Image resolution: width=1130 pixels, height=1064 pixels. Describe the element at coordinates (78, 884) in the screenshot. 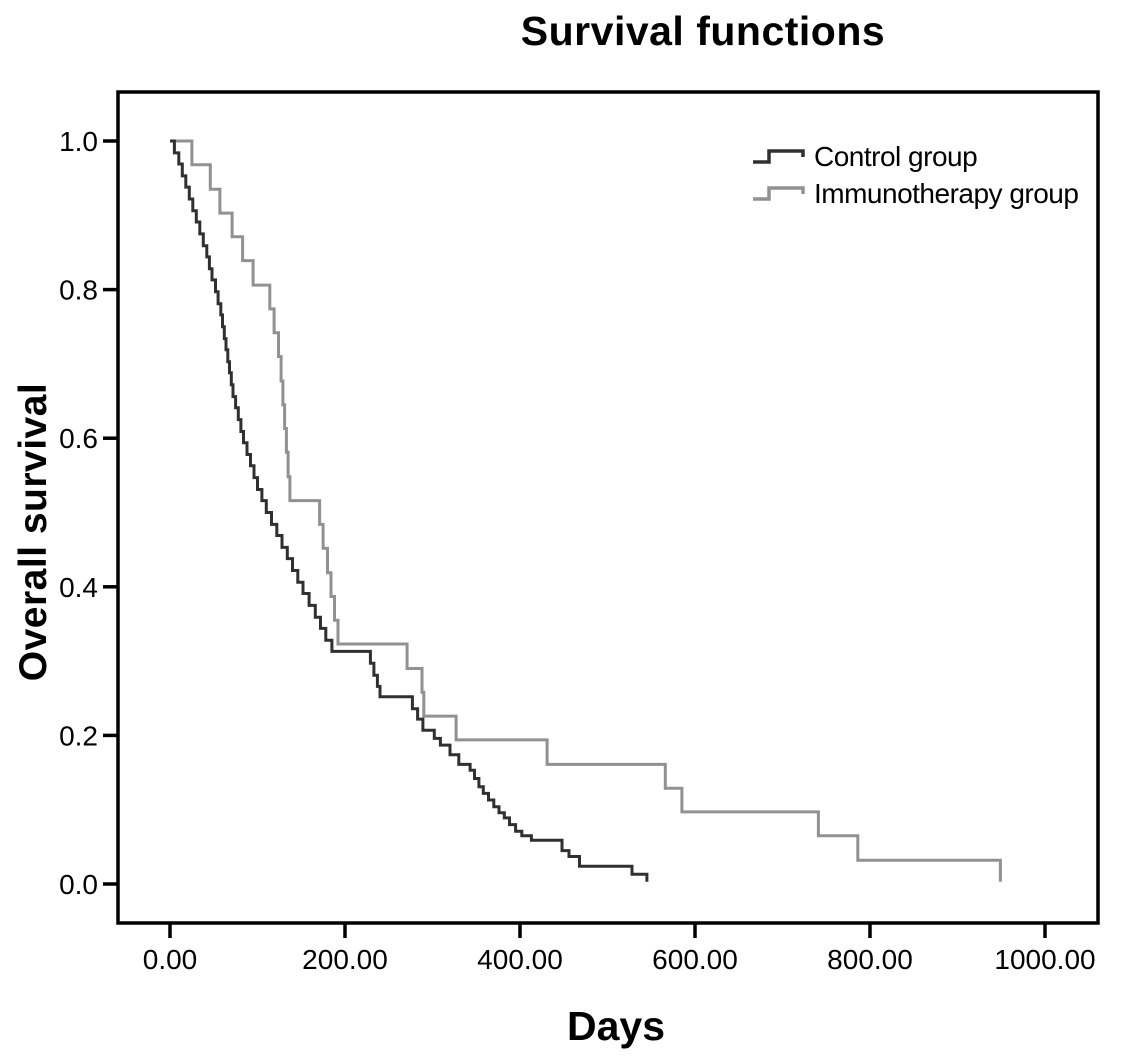

I see `y-tick-label: 0.0` at that location.